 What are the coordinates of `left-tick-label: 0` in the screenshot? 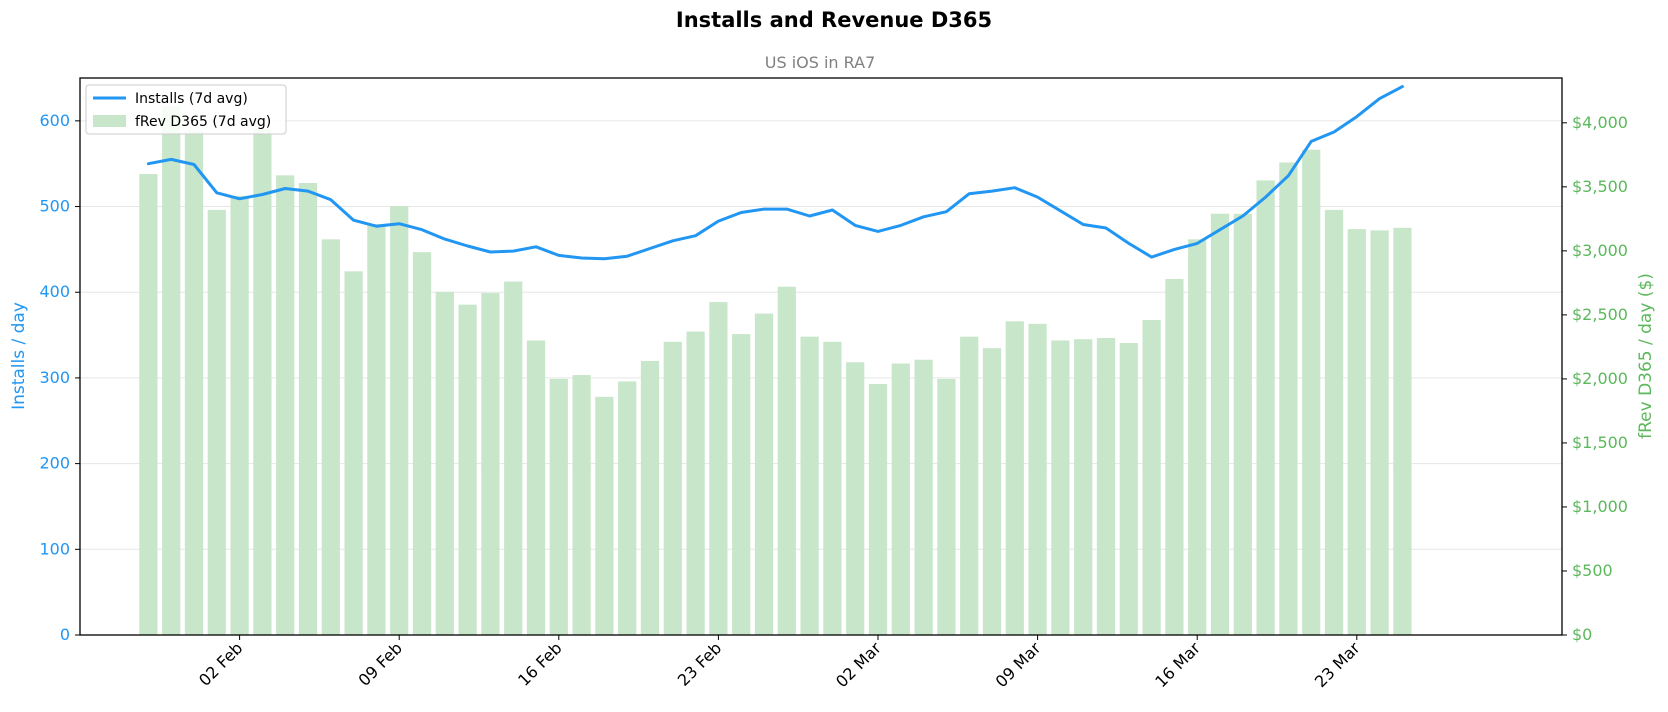 It's located at (65, 634).